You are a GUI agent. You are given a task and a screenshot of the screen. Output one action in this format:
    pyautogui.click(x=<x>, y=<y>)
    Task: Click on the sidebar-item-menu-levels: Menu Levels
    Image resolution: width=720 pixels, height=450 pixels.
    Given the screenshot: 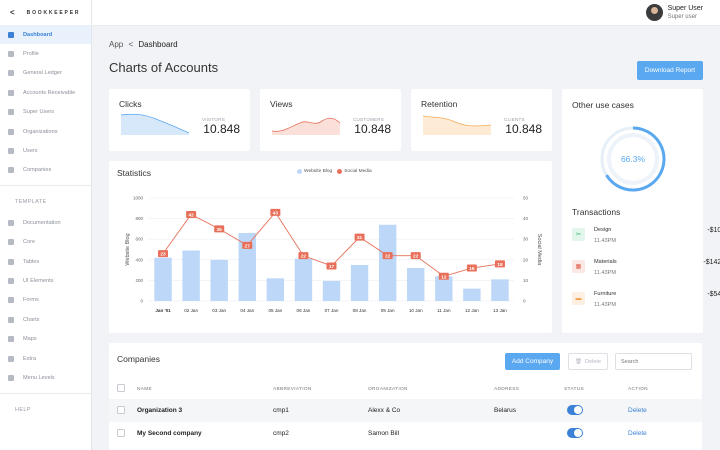 What is the action you would take?
    pyautogui.click(x=45, y=377)
    